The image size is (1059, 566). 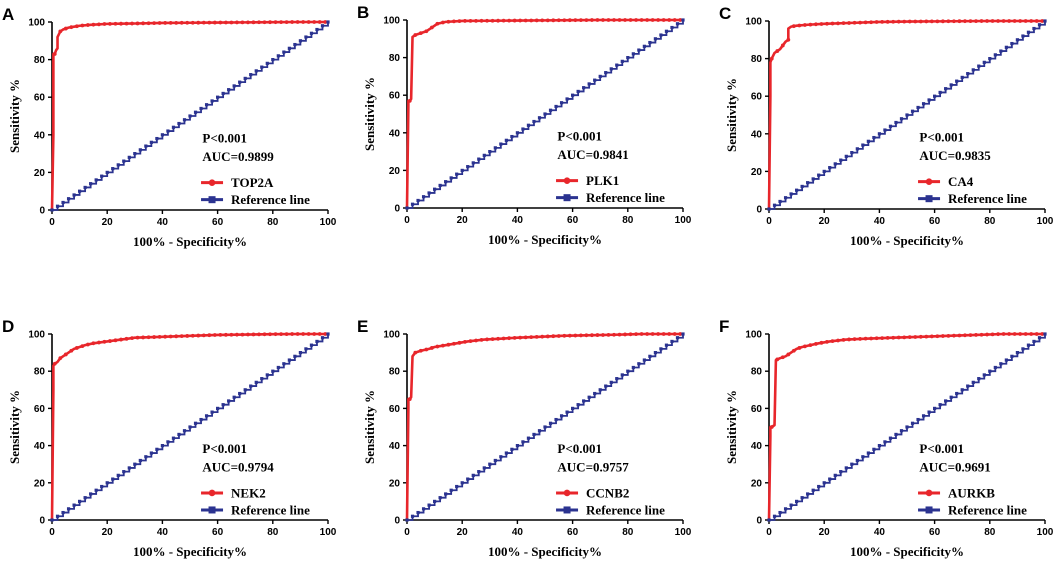 I want to click on y-tick-label: 0, so click(x=42, y=521).